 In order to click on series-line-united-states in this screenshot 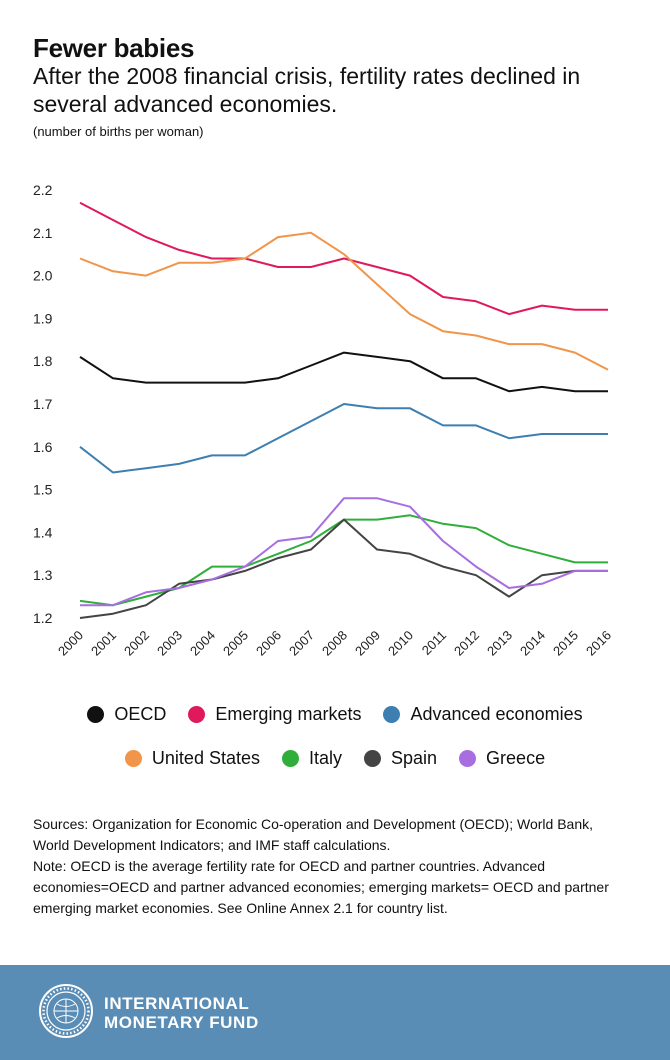, I will do `click(344, 301)`.